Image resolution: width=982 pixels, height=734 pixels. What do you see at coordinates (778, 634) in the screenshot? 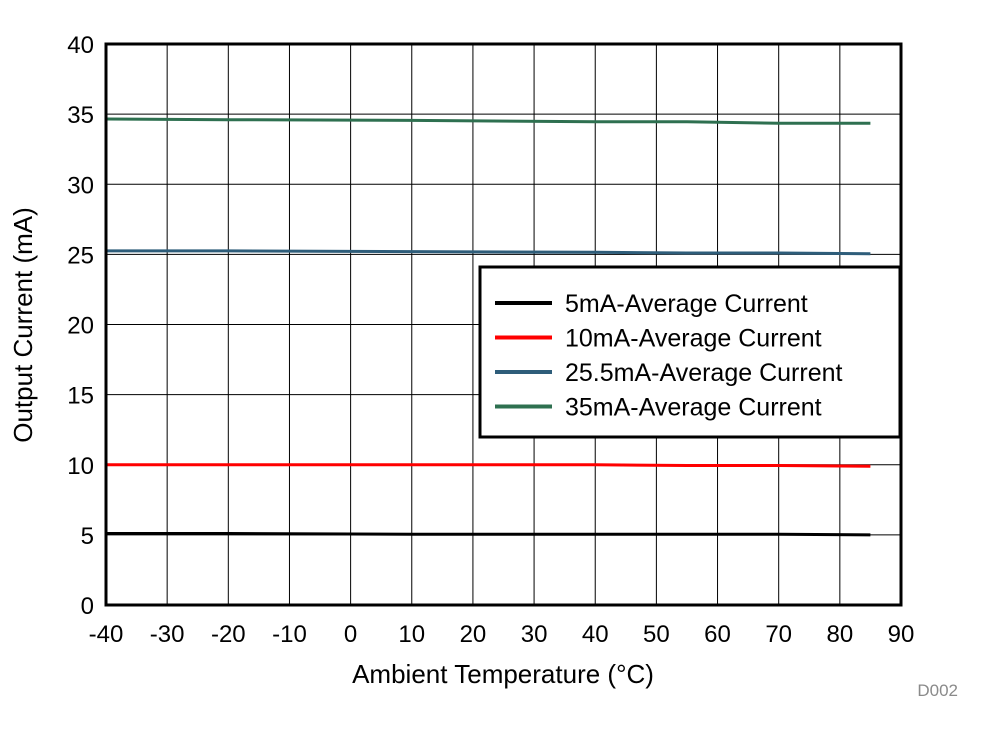
I see `x-tick-label: 70` at bounding box center [778, 634].